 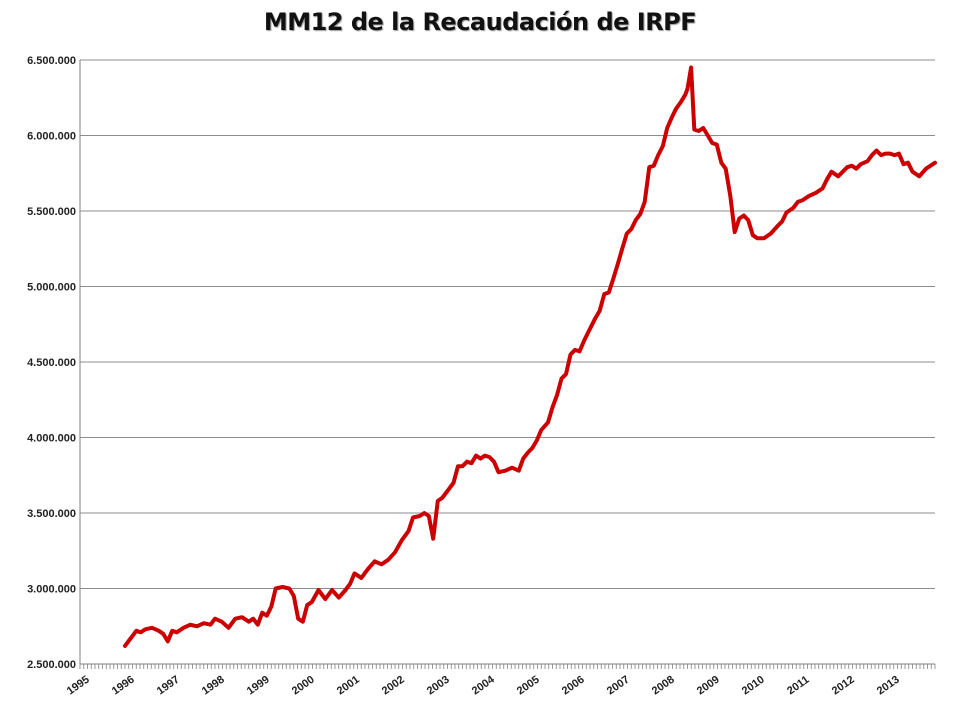 What do you see at coordinates (51, 288) in the screenshot?
I see `y-tick-label: 5.000.000` at bounding box center [51, 288].